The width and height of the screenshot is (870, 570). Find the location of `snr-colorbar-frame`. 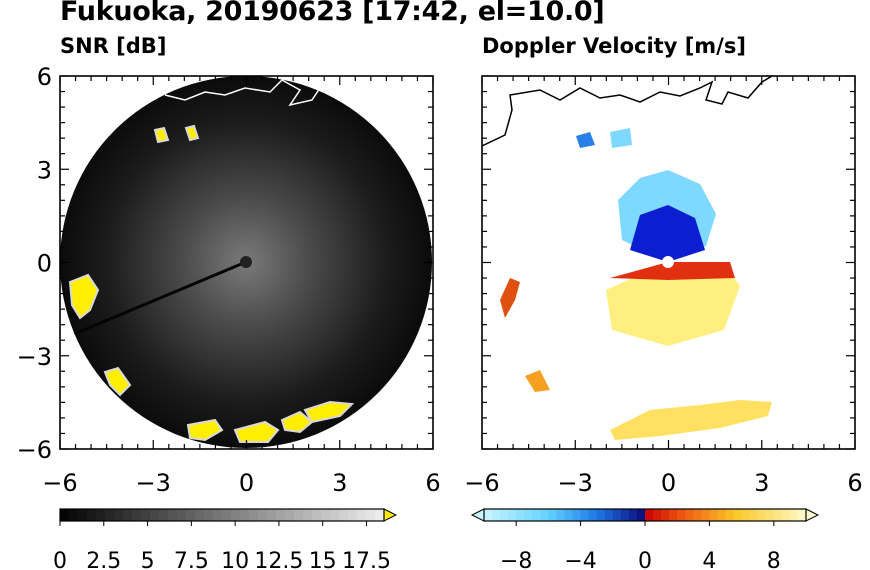

snr-colorbar-frame is located at coordinates (222, 515).